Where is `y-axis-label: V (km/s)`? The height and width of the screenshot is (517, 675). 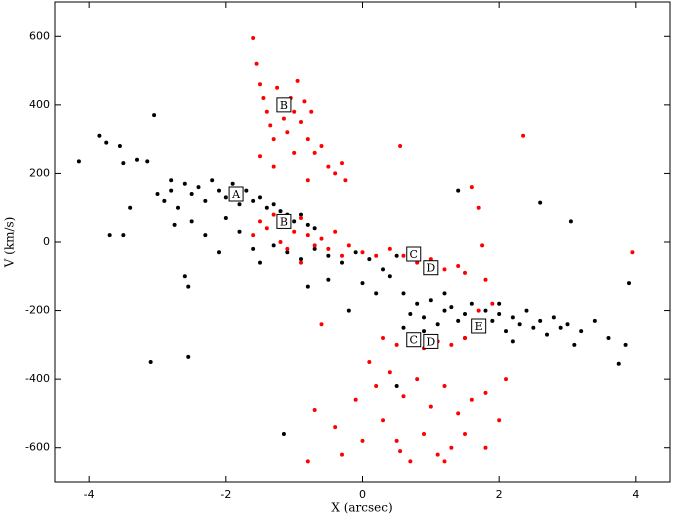 y-axis-label: V (km/s) is located at coordinates (10, 243).